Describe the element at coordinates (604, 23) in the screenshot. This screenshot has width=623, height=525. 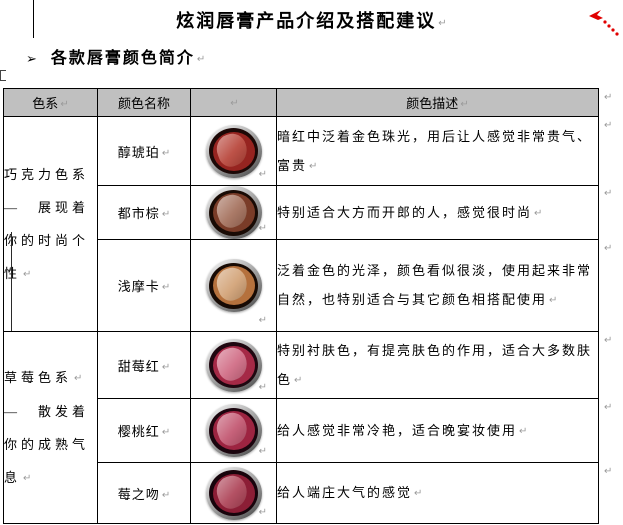
I see `red-arrow-icon` at that location.